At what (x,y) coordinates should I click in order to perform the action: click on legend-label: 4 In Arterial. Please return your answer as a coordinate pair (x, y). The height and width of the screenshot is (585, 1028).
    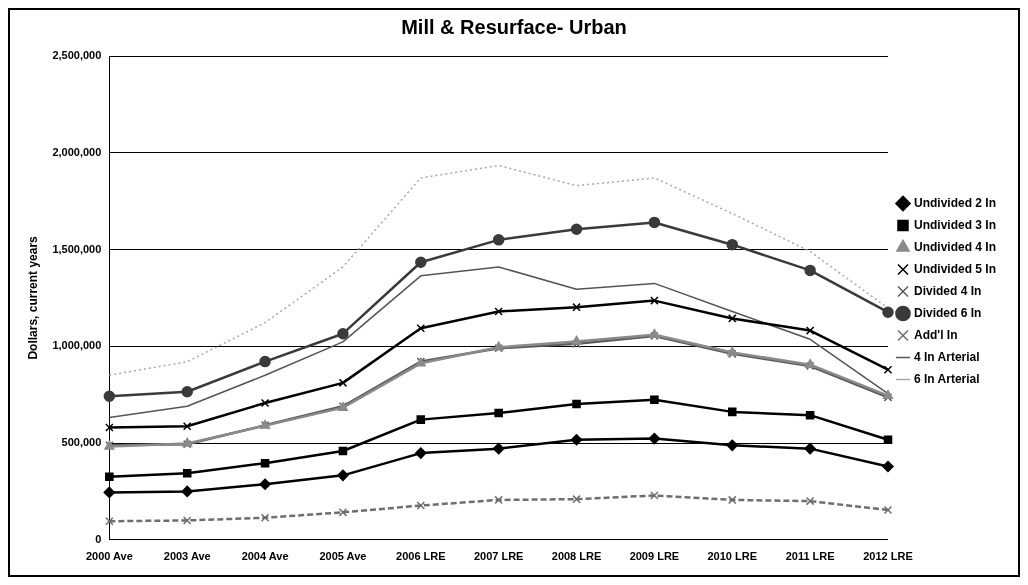
    Looking at the image, I should click on (946, 356).